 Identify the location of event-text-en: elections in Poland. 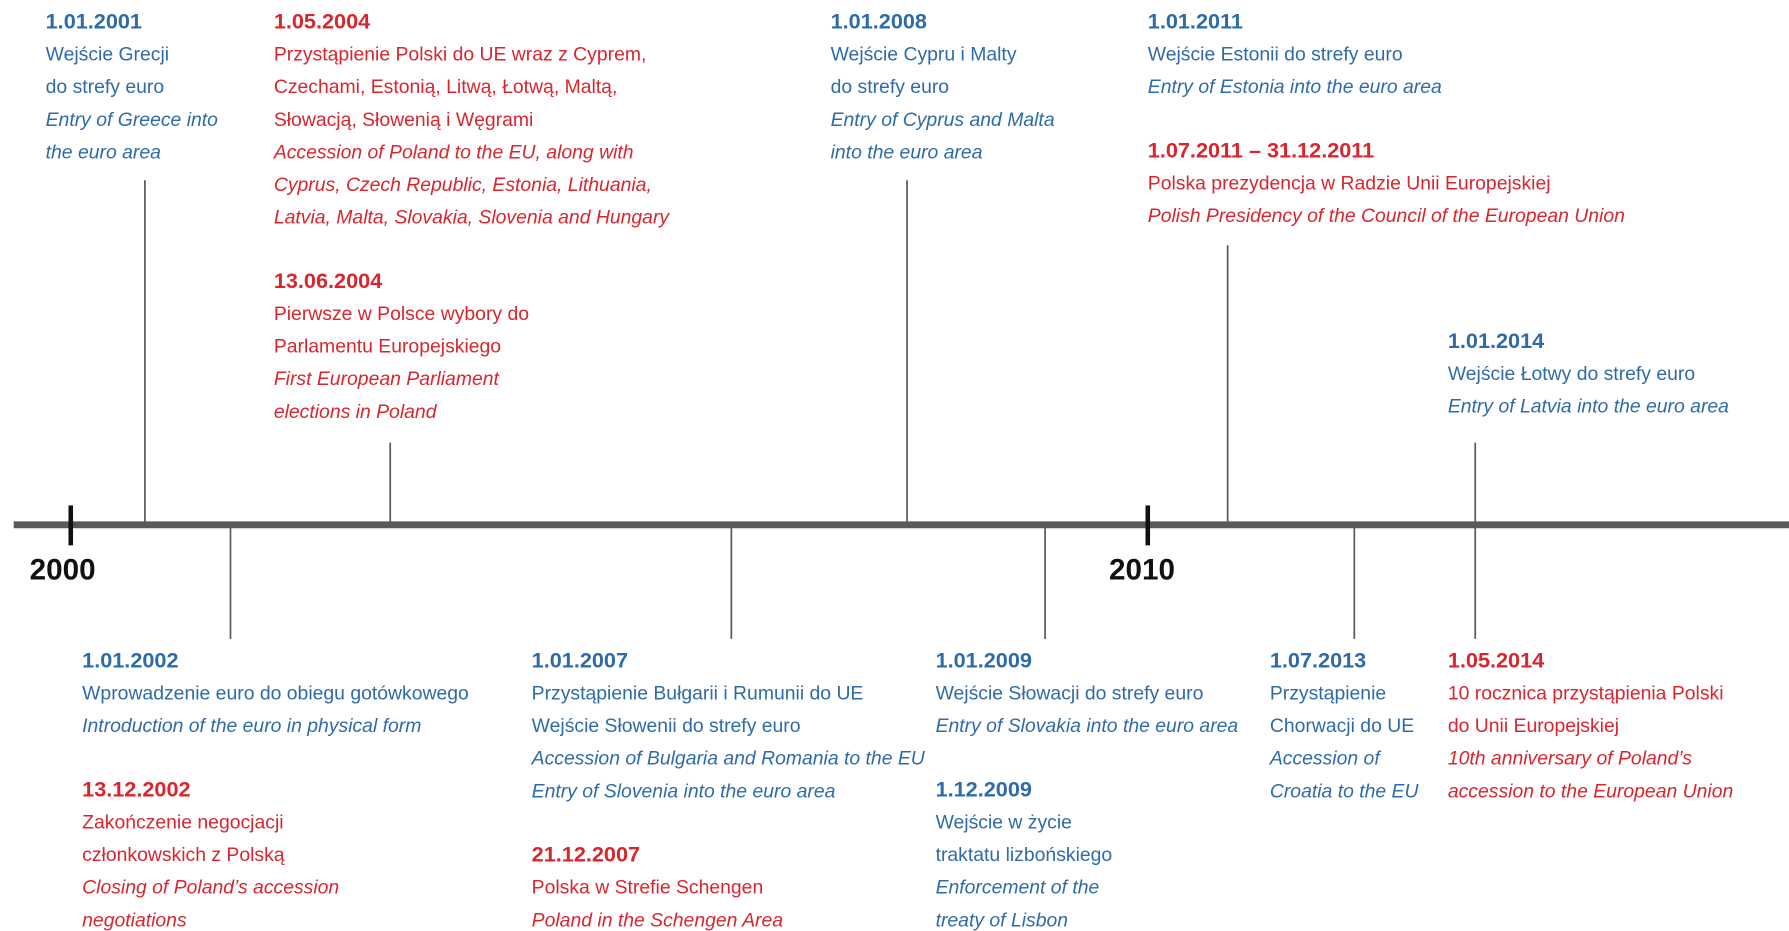
(356, 412).